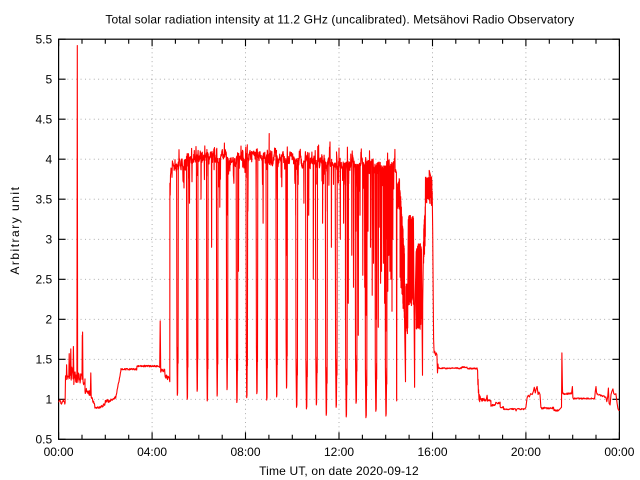  I want to click on svg-text: Time UT, on date 2020-09-12, so click(339, 471).